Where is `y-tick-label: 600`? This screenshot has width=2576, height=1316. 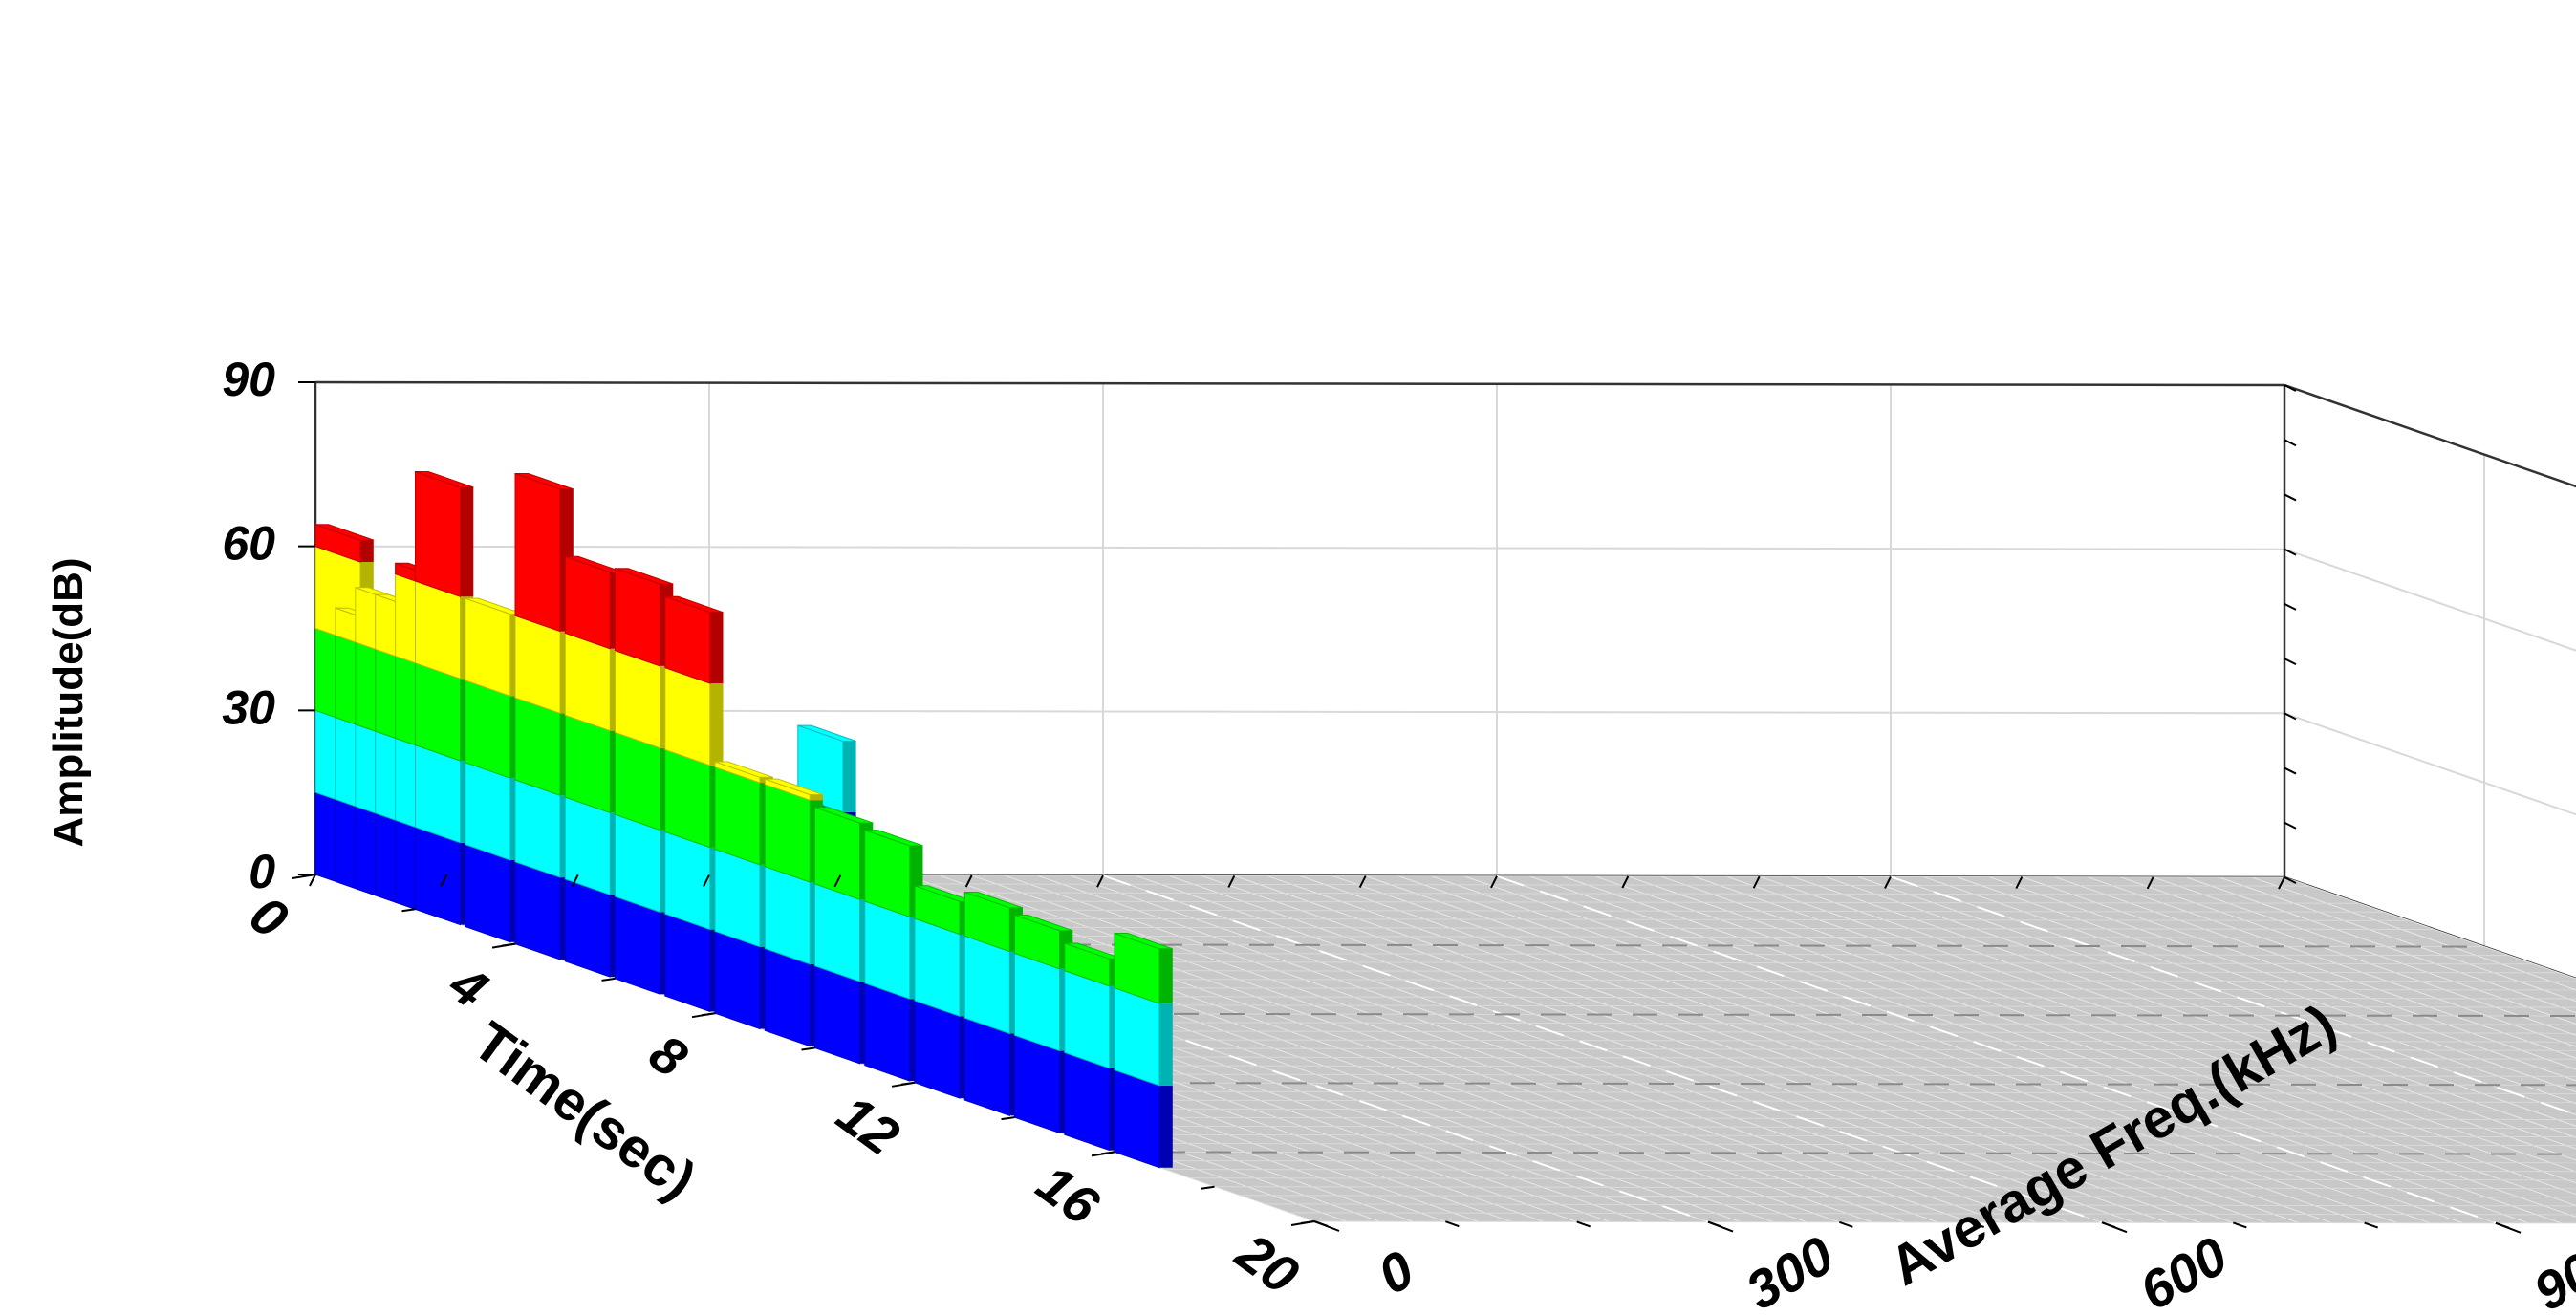 y-tick-label: 600 is located at coordinates (2183, 1270).